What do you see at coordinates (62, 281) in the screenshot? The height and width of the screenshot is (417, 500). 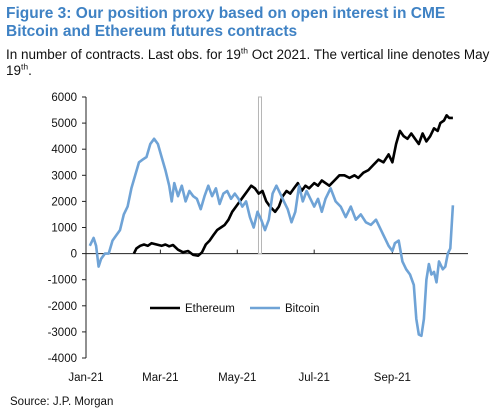 I see `y-tick-label: -1000` at bounding box center [62, 281].